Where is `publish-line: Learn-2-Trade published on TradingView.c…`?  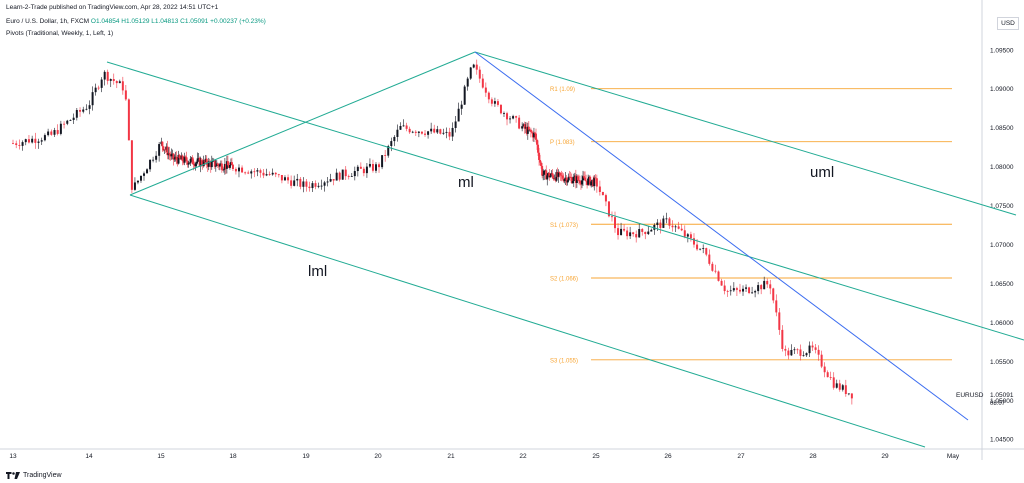 publish-line: Learn-2-Trade published on TradingView.c… is located at coordinates (112, 7).